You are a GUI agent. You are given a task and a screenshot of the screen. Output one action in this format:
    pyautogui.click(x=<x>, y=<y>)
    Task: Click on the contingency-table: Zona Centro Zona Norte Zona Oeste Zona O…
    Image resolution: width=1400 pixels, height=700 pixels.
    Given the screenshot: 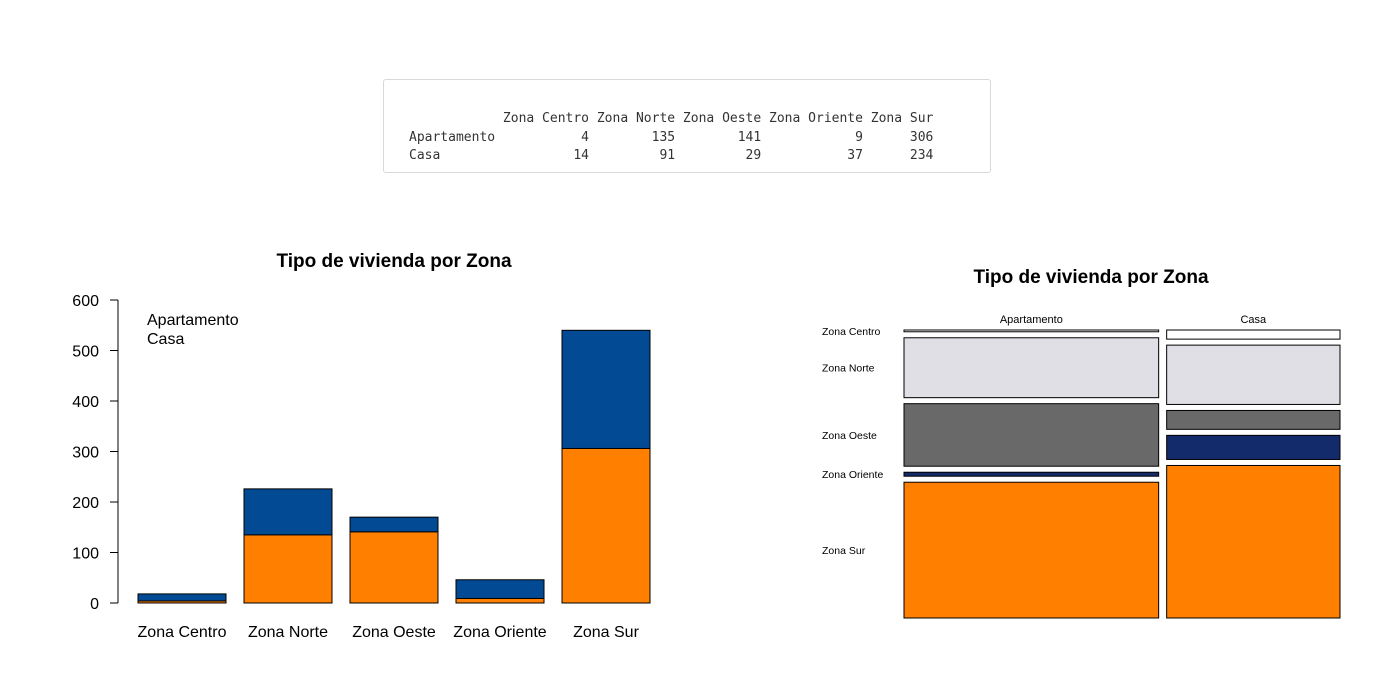 What is the action you would take?
    pyautogui.click(x=671, y=137)
    